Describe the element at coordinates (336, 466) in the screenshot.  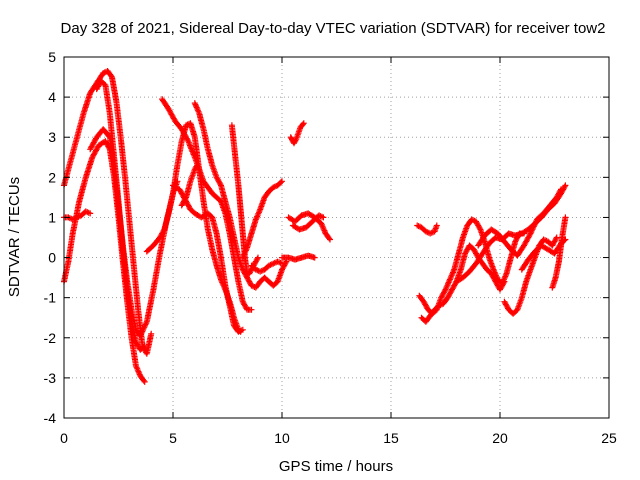
I see `x-axis-label: GPS time / hours` at that location.